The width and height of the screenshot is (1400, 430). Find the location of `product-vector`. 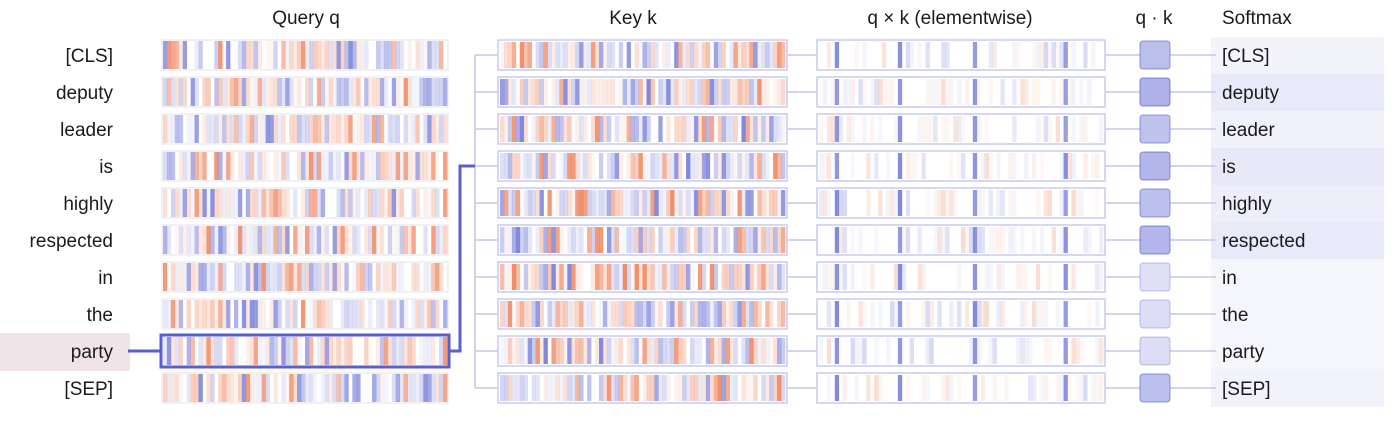

product-vector is located at coordinates (961, 129).